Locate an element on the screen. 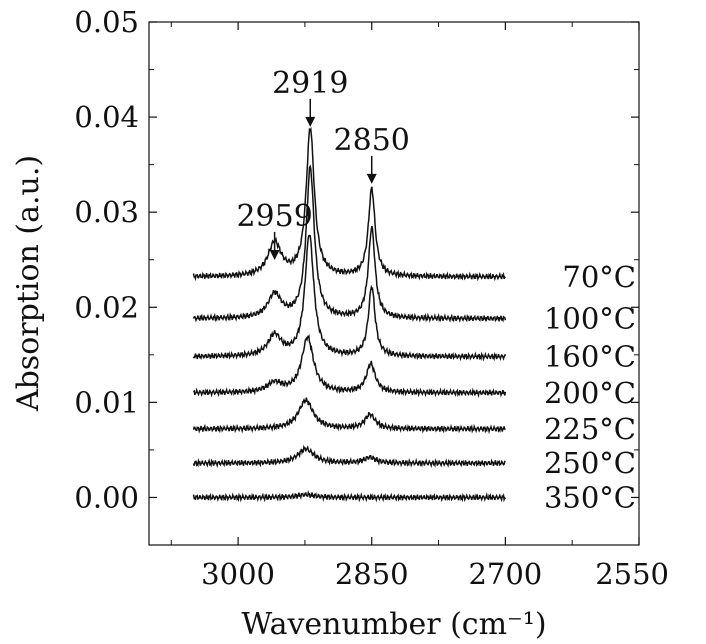  y-tick-label: 0.01 is located at coordinates (106, 402).